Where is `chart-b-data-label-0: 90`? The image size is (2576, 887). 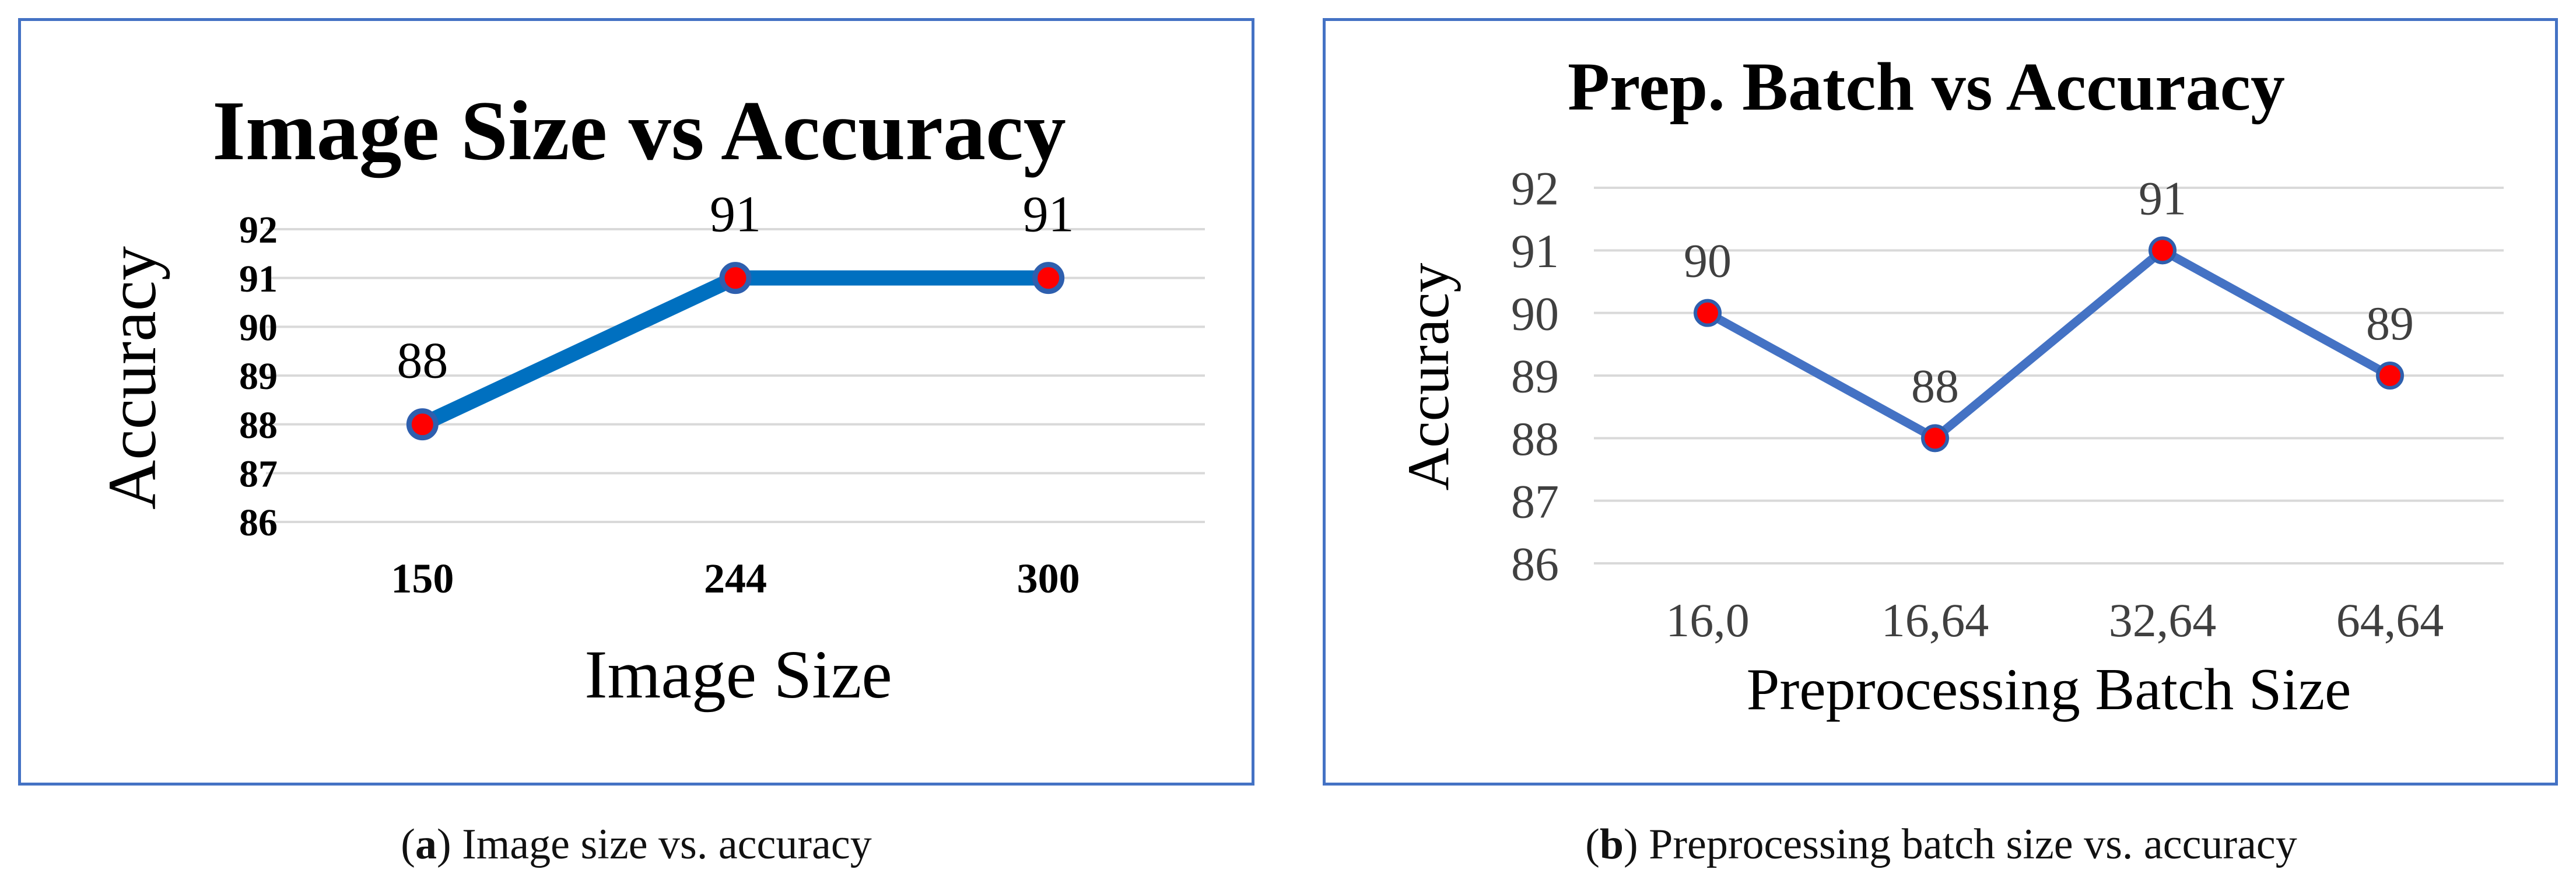
chart-b-data-label-0: 90 is located at coordinates (1708, 261).